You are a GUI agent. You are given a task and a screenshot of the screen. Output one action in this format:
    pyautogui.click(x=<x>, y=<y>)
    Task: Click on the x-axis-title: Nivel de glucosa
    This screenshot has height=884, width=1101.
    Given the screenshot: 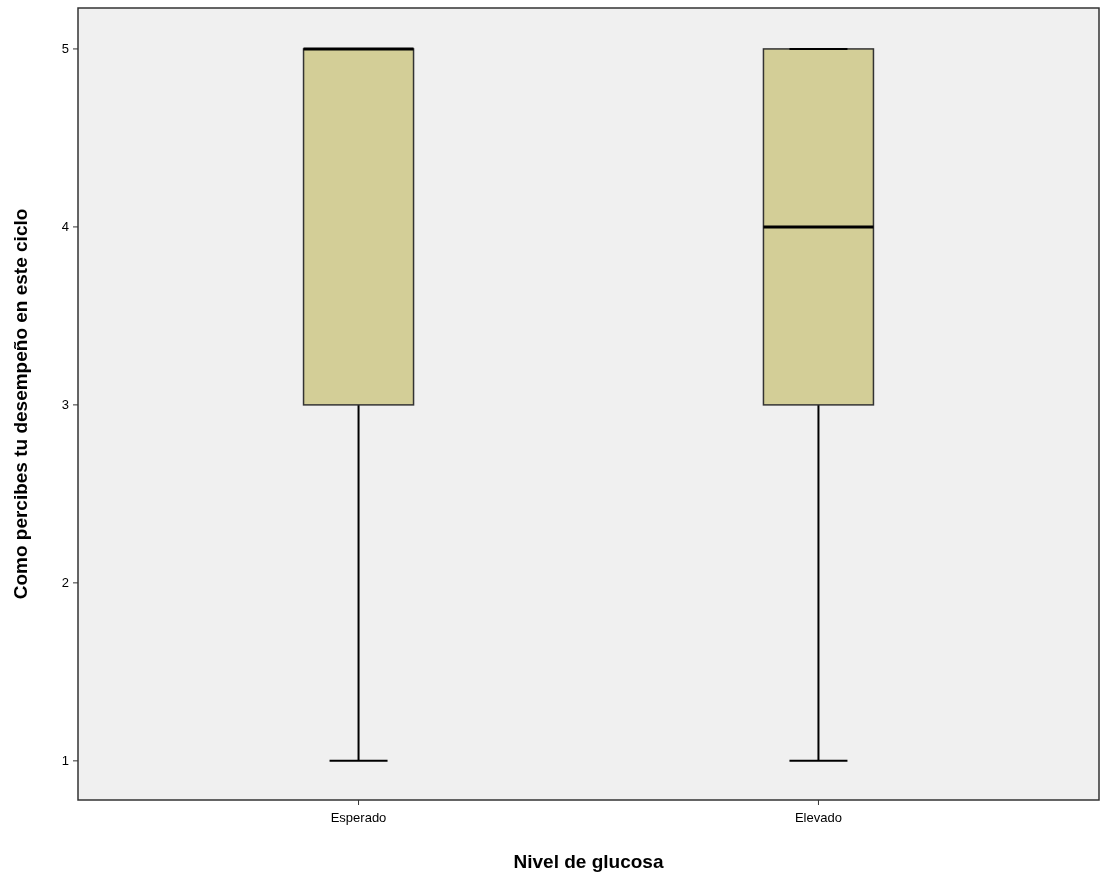 What is the action you would take?
    pyautogui.click(x=588, y=861)
    